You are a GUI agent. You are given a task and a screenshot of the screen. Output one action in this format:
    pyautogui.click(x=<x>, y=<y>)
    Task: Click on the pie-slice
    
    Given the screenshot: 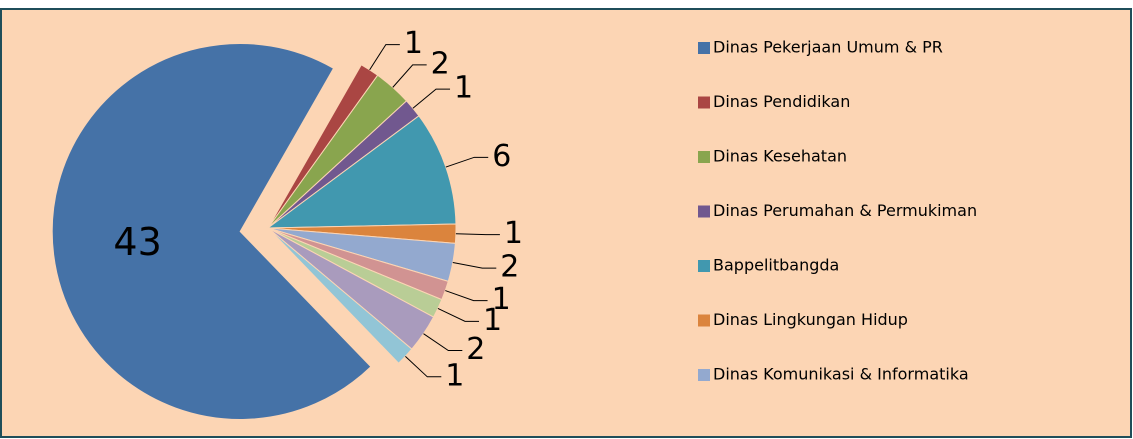 What is the action you would take?
    pyautogui.click(x=361, y=172)
    